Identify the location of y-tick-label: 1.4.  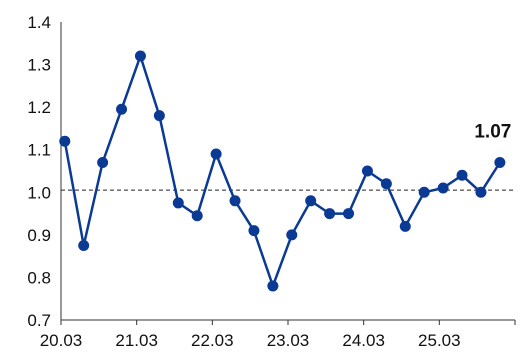
(39, 22).